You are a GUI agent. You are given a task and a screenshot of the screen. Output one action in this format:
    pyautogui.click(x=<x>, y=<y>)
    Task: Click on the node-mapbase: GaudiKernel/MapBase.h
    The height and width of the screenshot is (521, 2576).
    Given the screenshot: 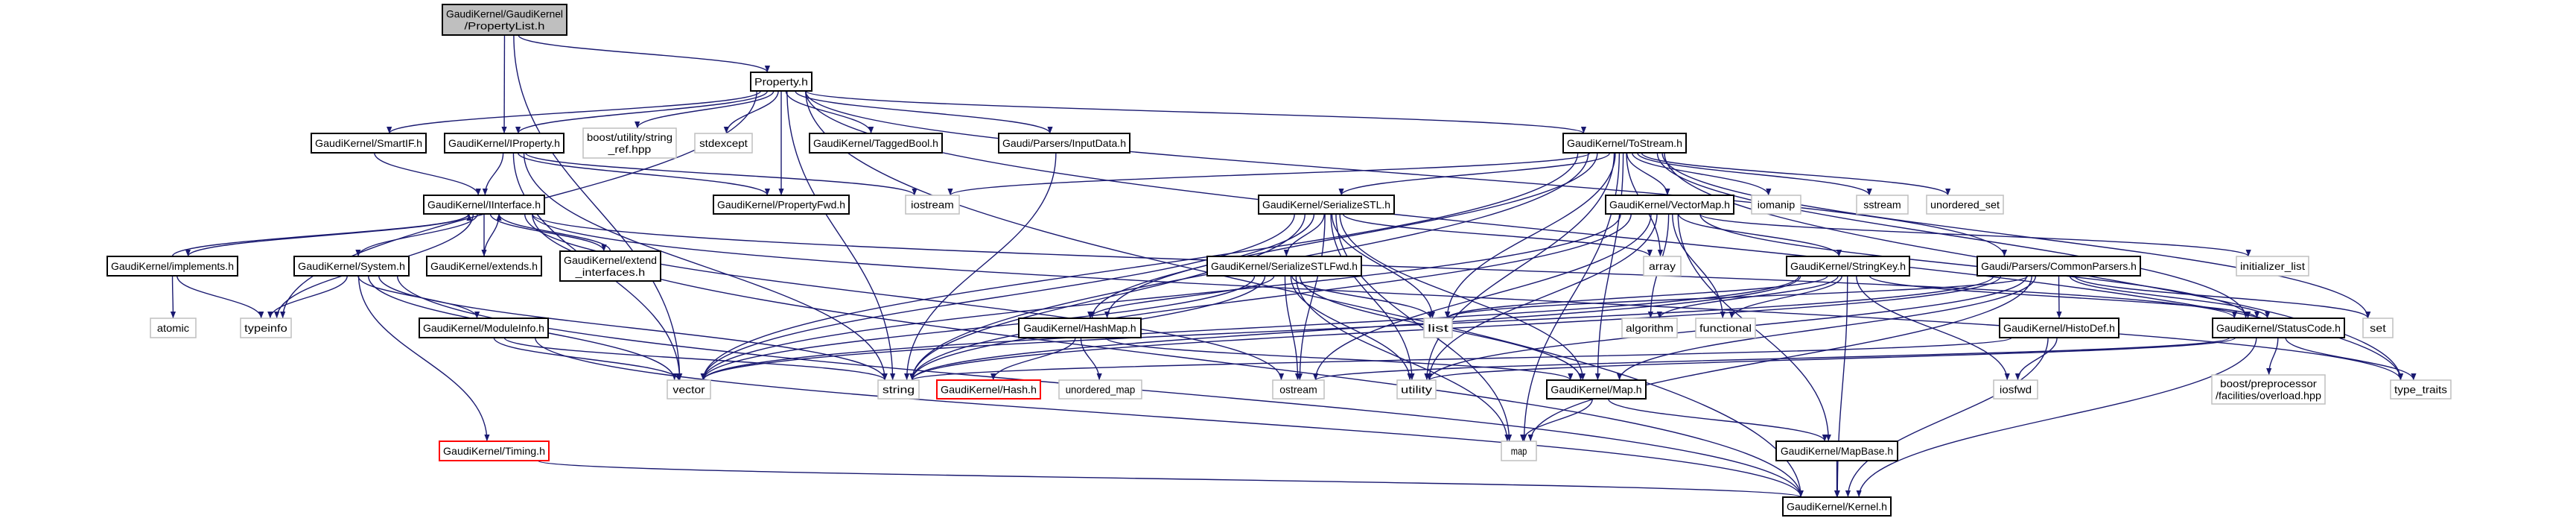 What is the action you would take?
    pyautogui.click(x=1836, y=451)
    